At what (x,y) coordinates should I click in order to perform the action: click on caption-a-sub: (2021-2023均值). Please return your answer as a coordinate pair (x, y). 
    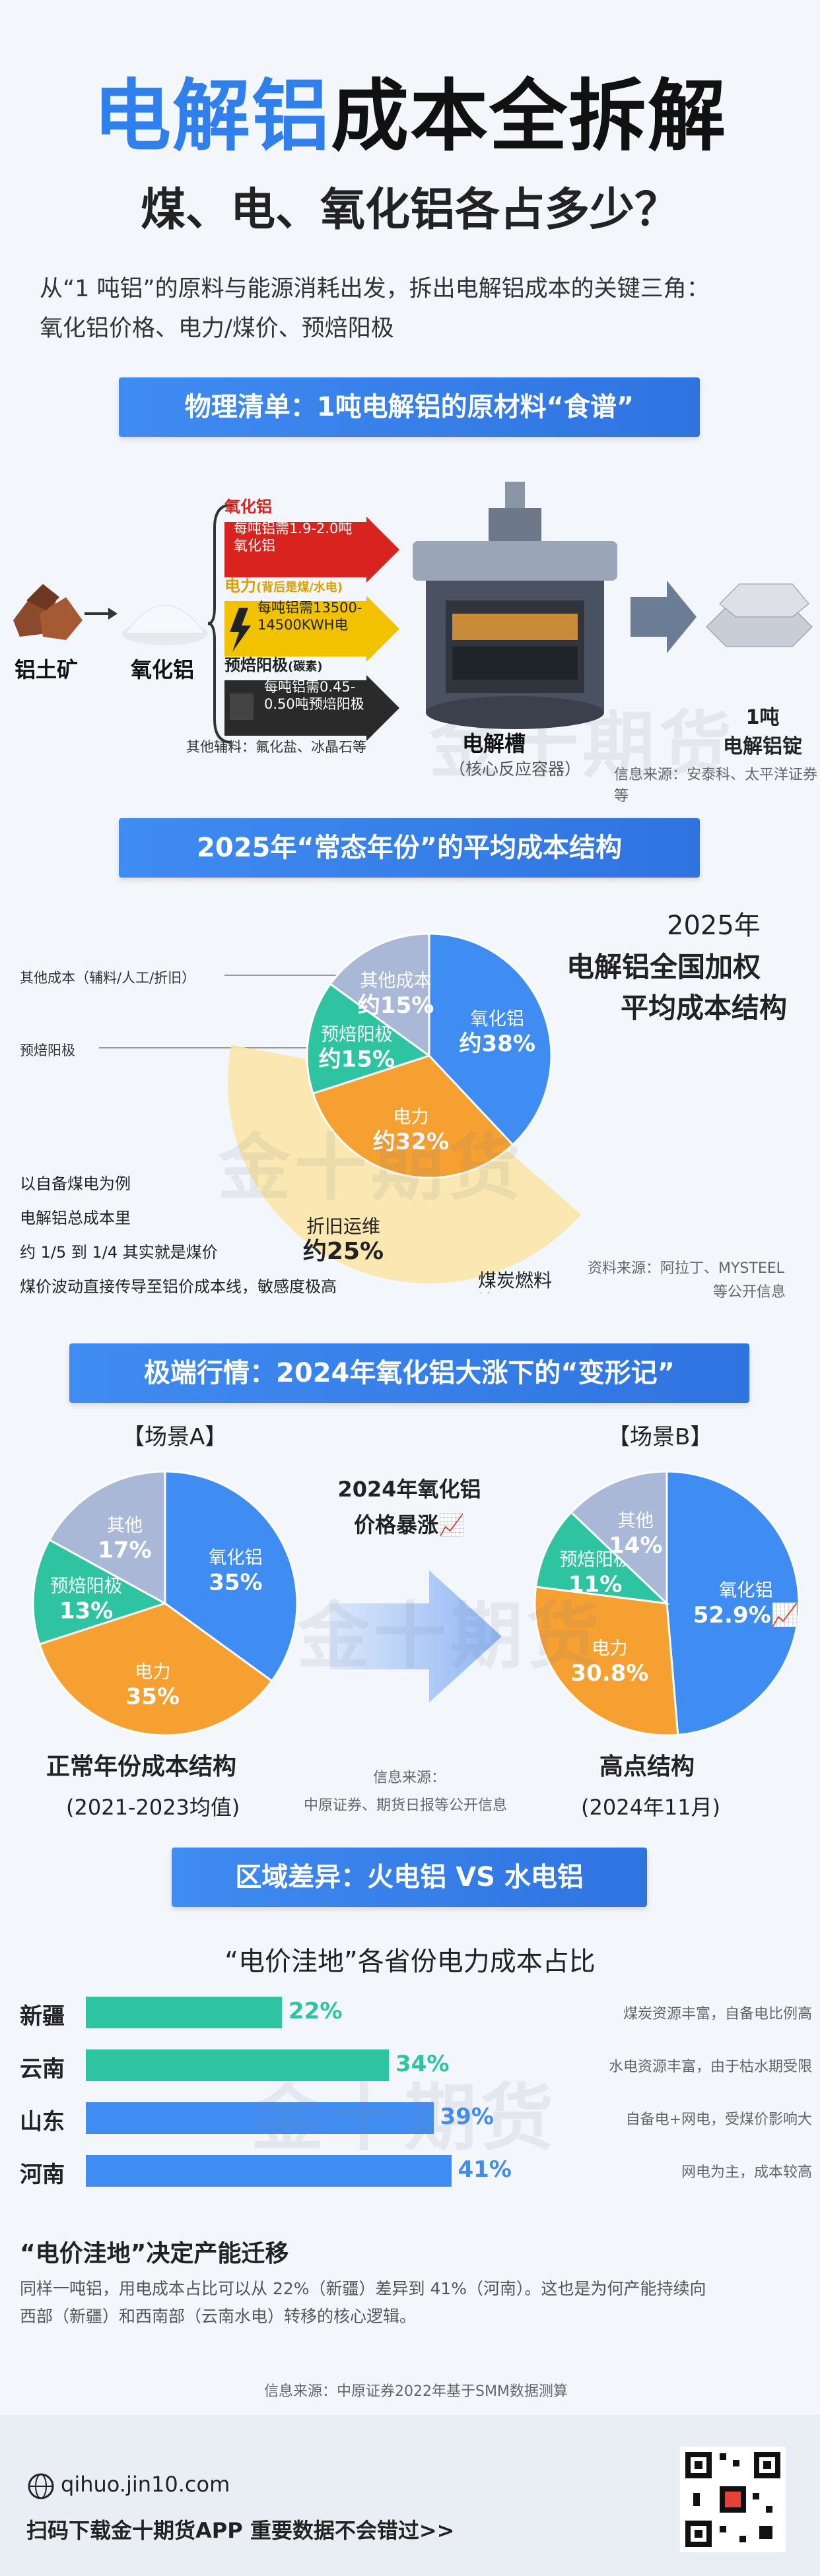
    Looking at the image, I should click on (153, 1807).